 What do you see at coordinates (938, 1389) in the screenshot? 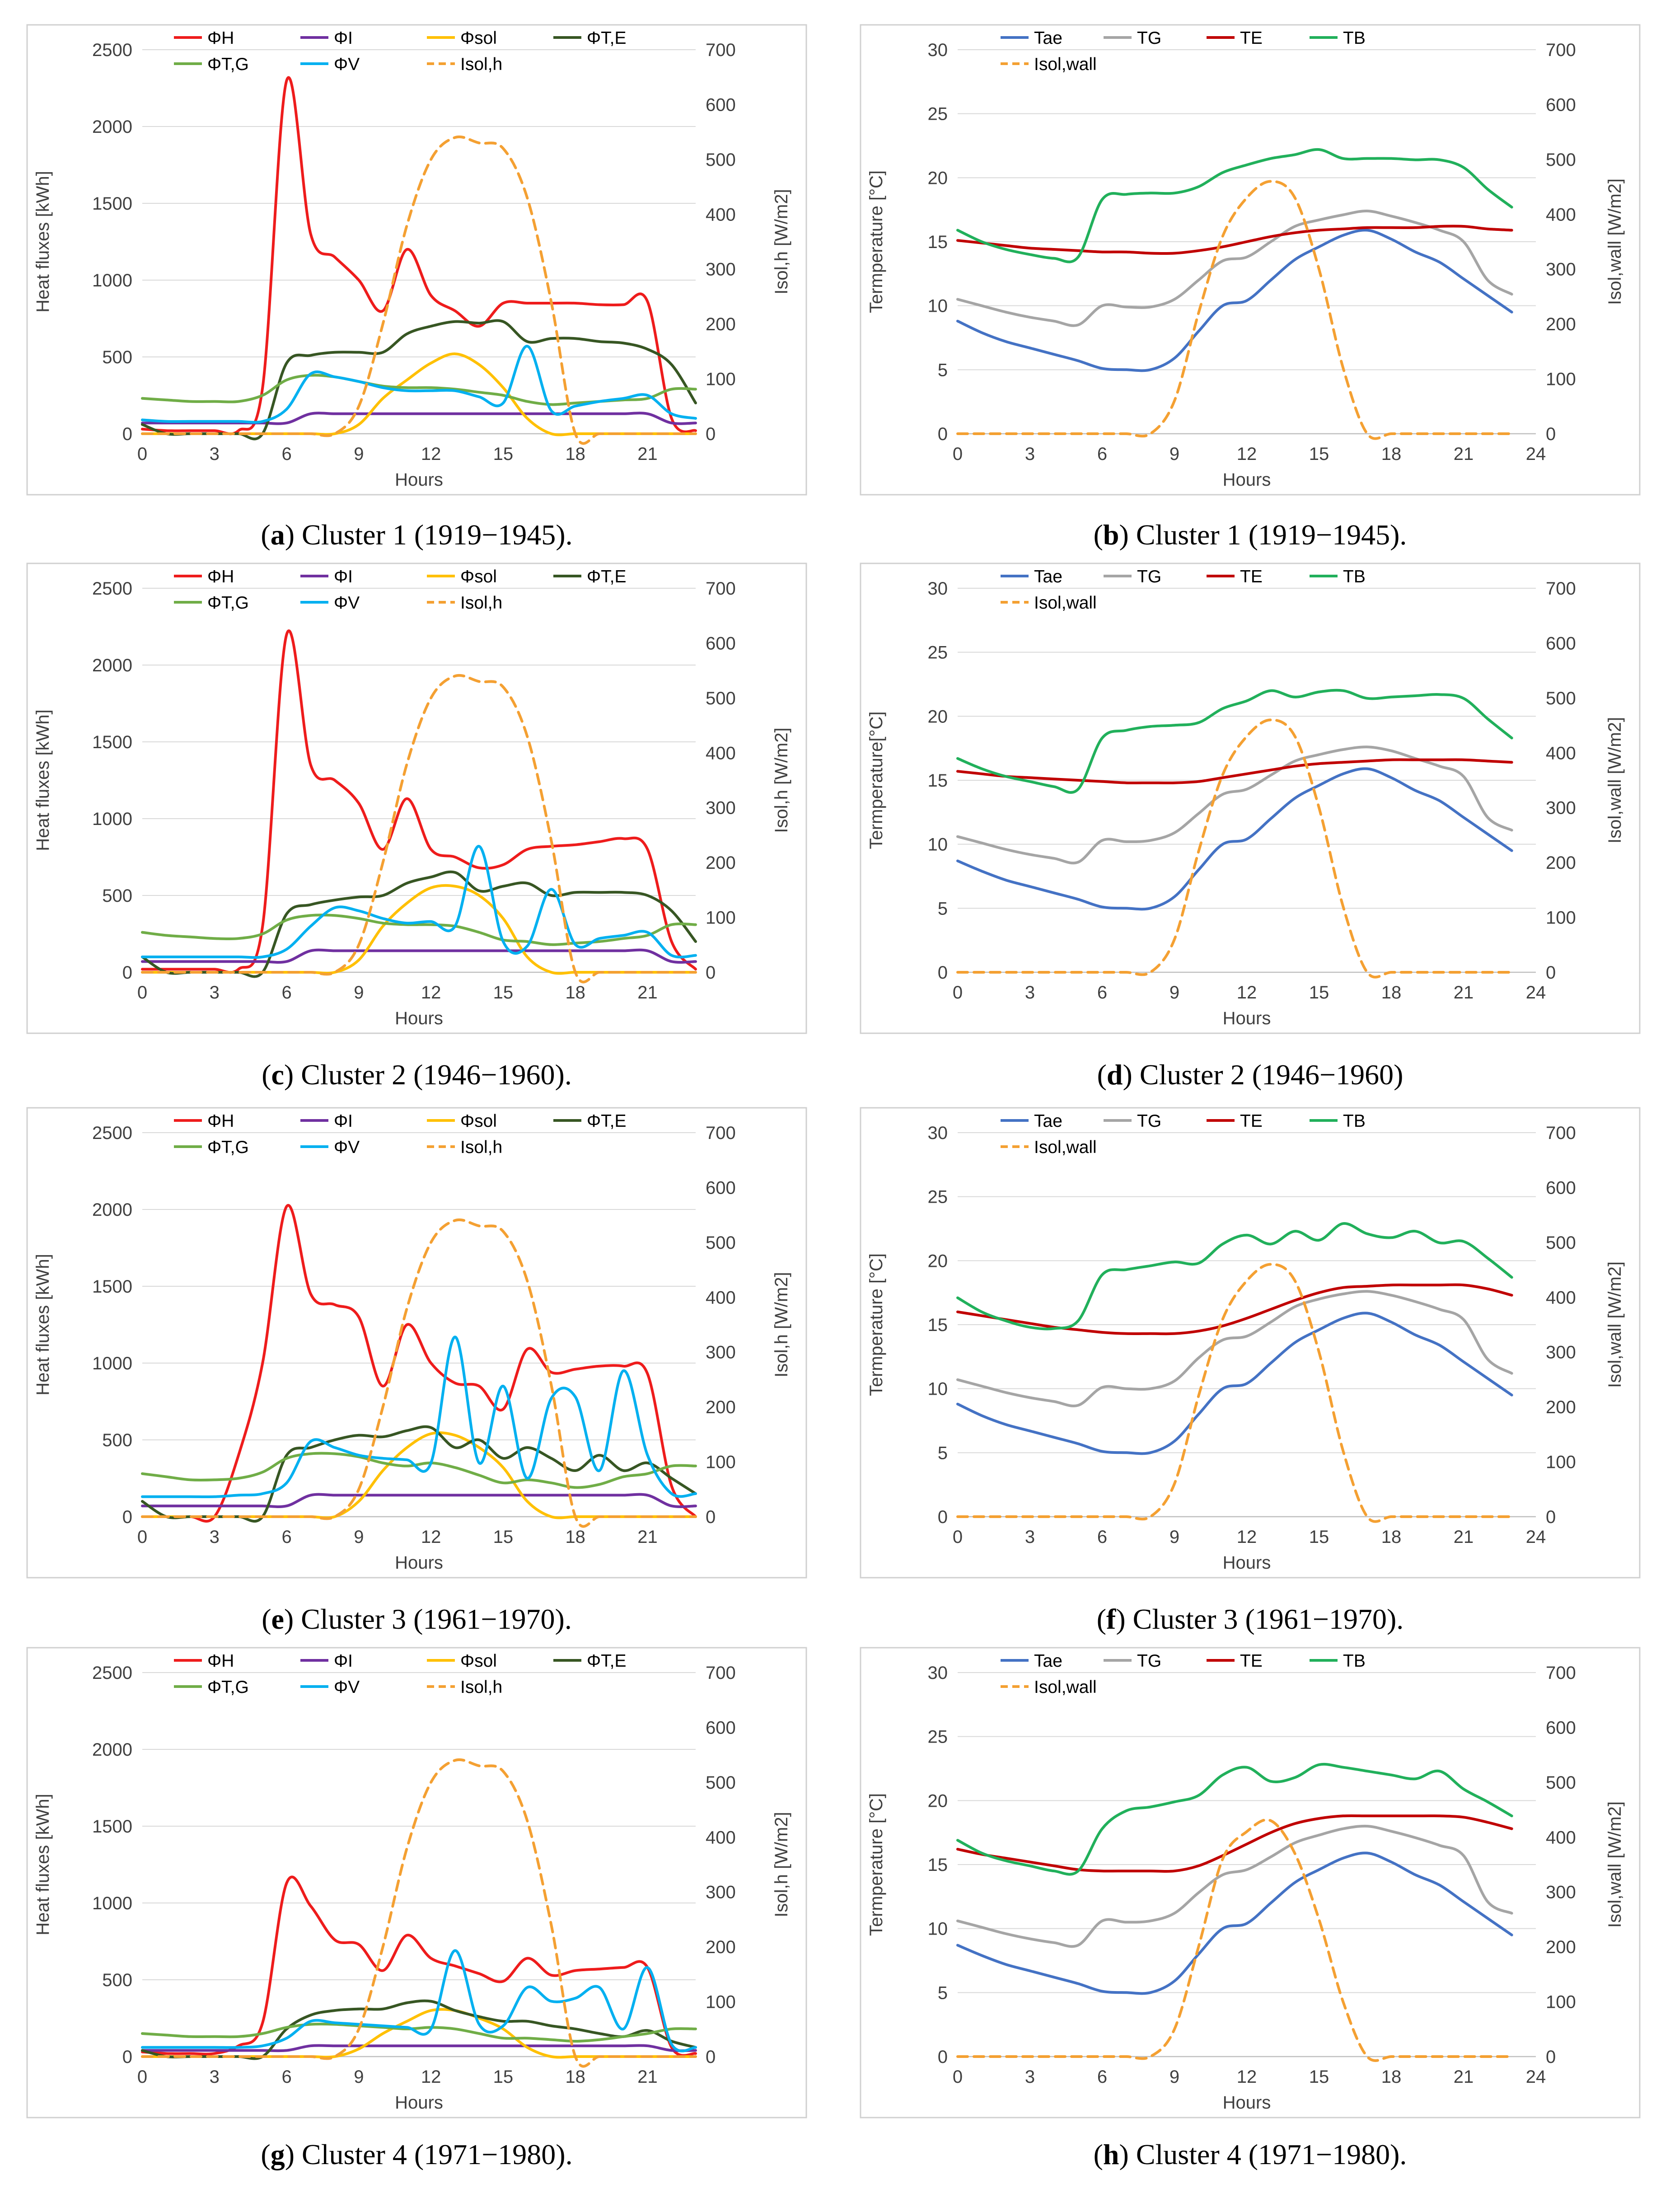
I see `y-tick-label: 10` at bounding box center [938, 1389].